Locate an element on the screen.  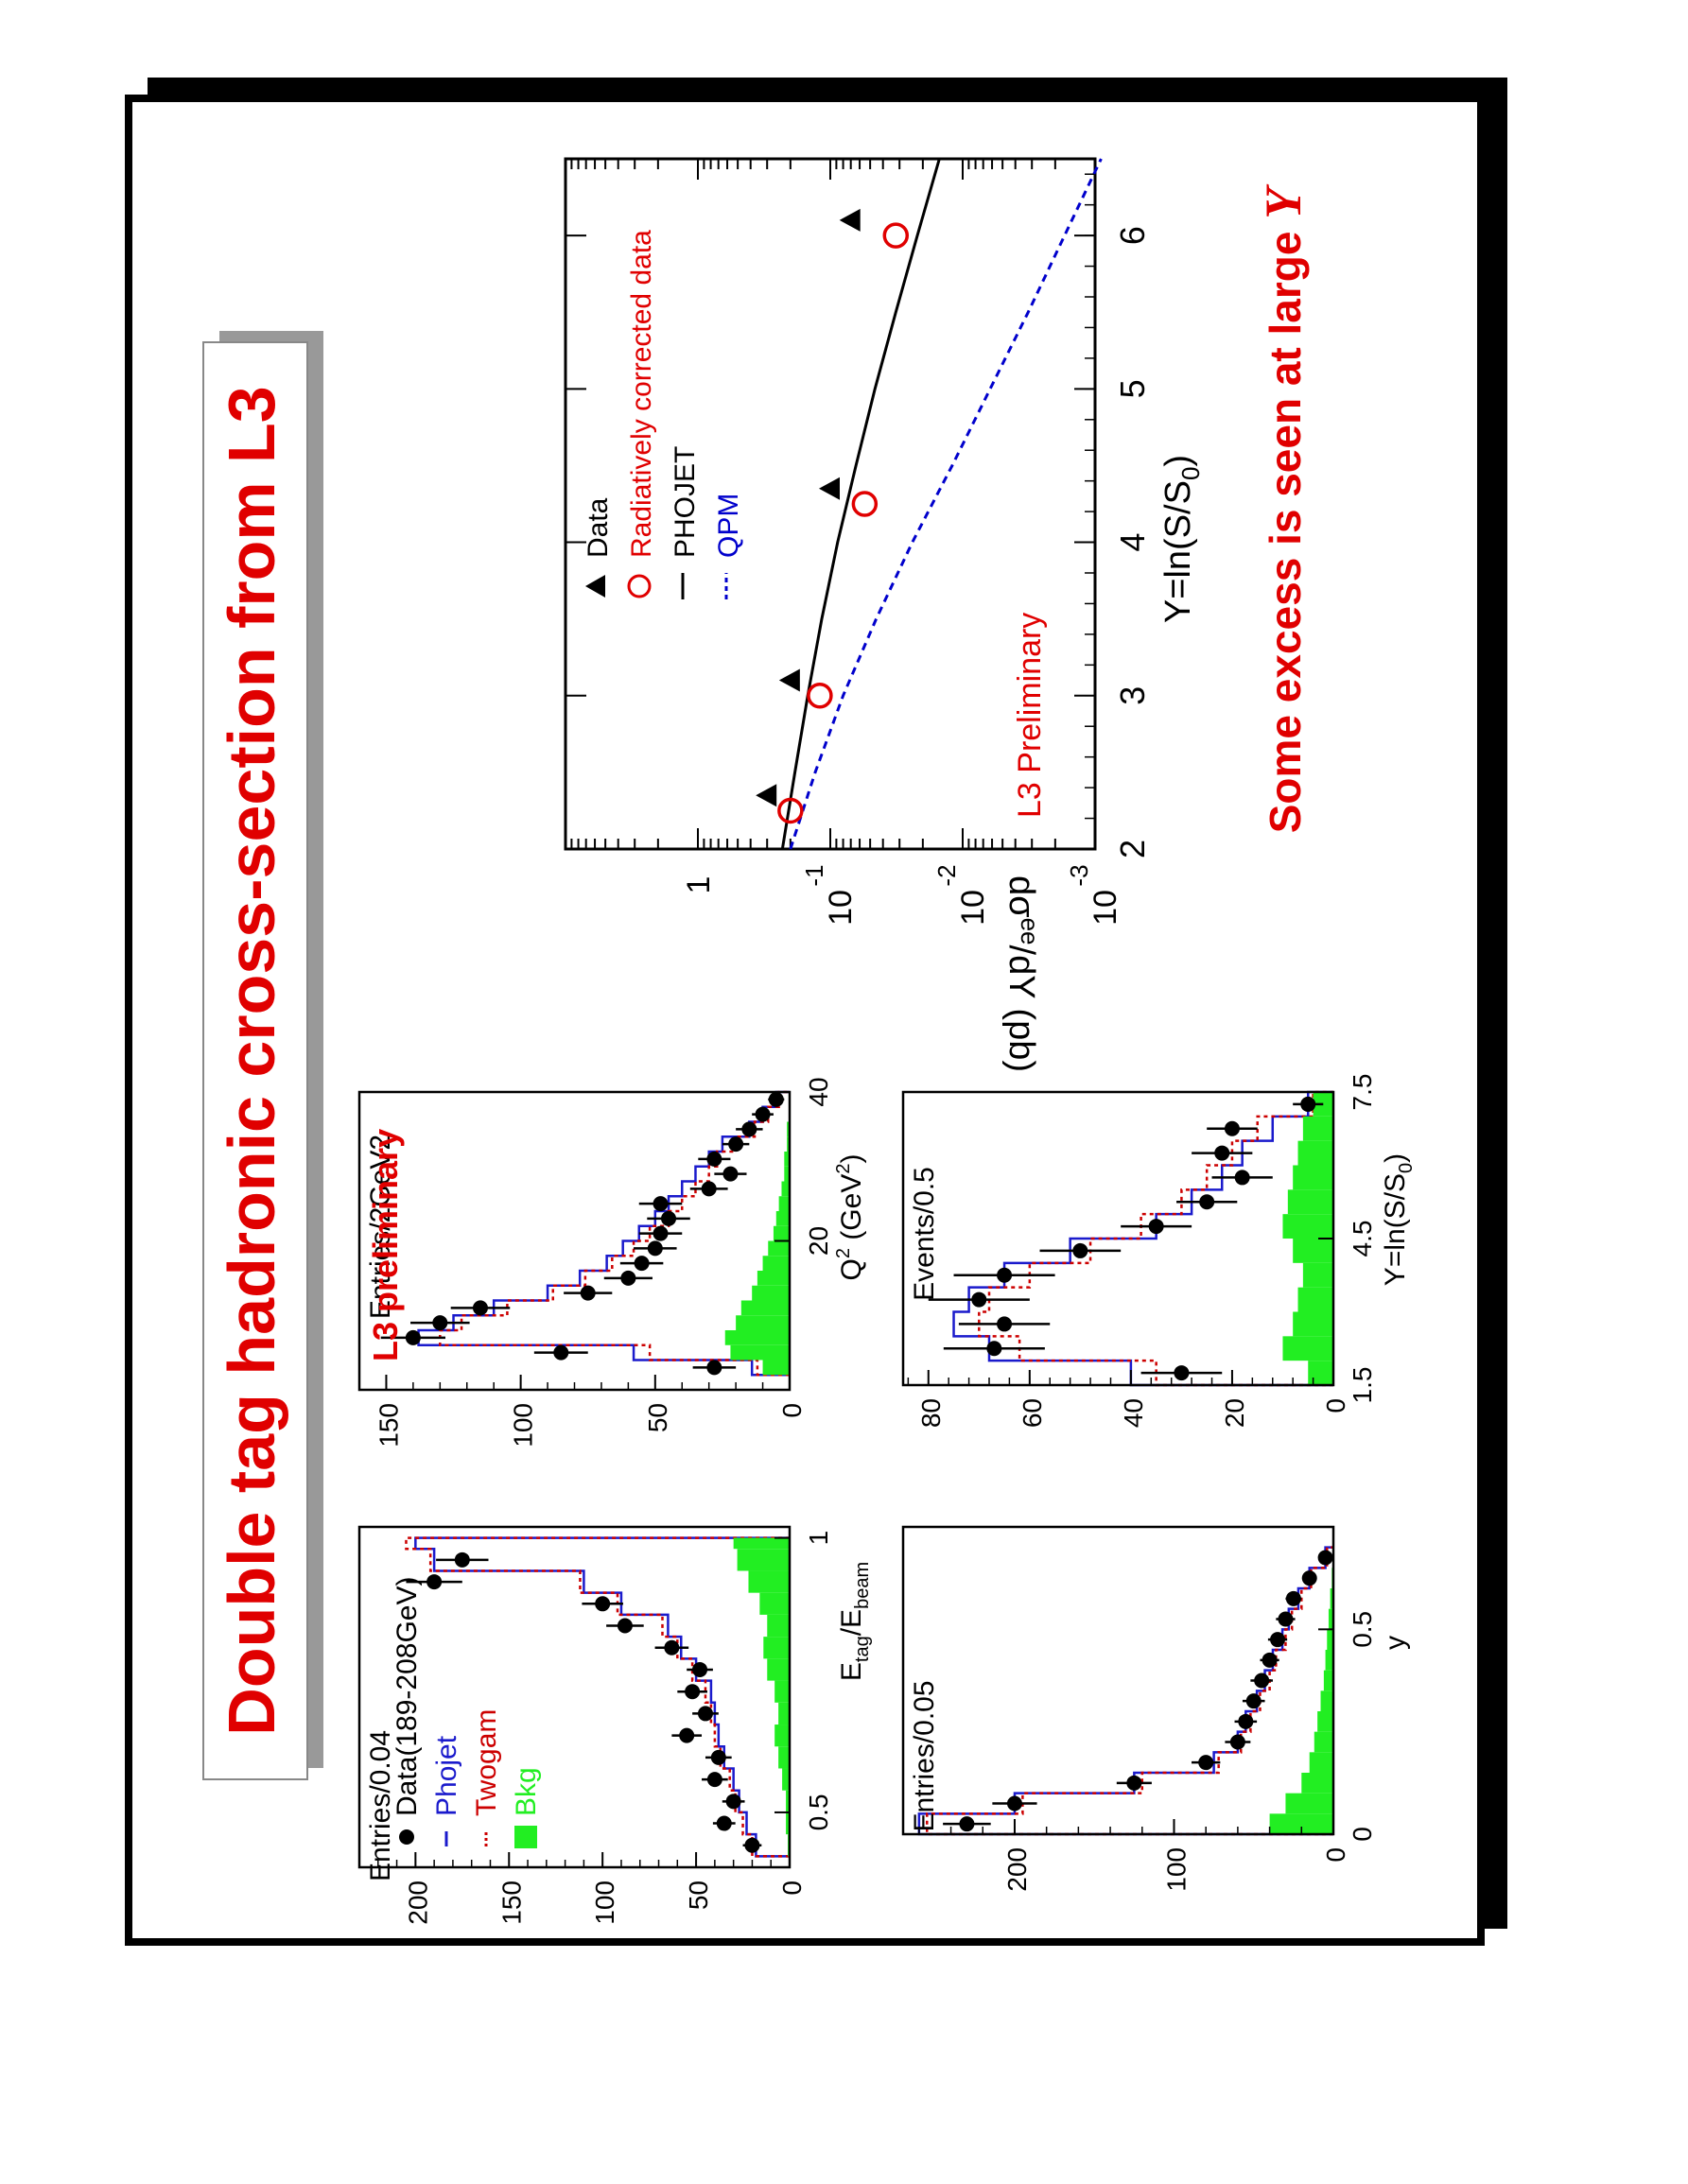
xtick-label-Y-2: 7.5 is located at coordinates (1362, 1092).